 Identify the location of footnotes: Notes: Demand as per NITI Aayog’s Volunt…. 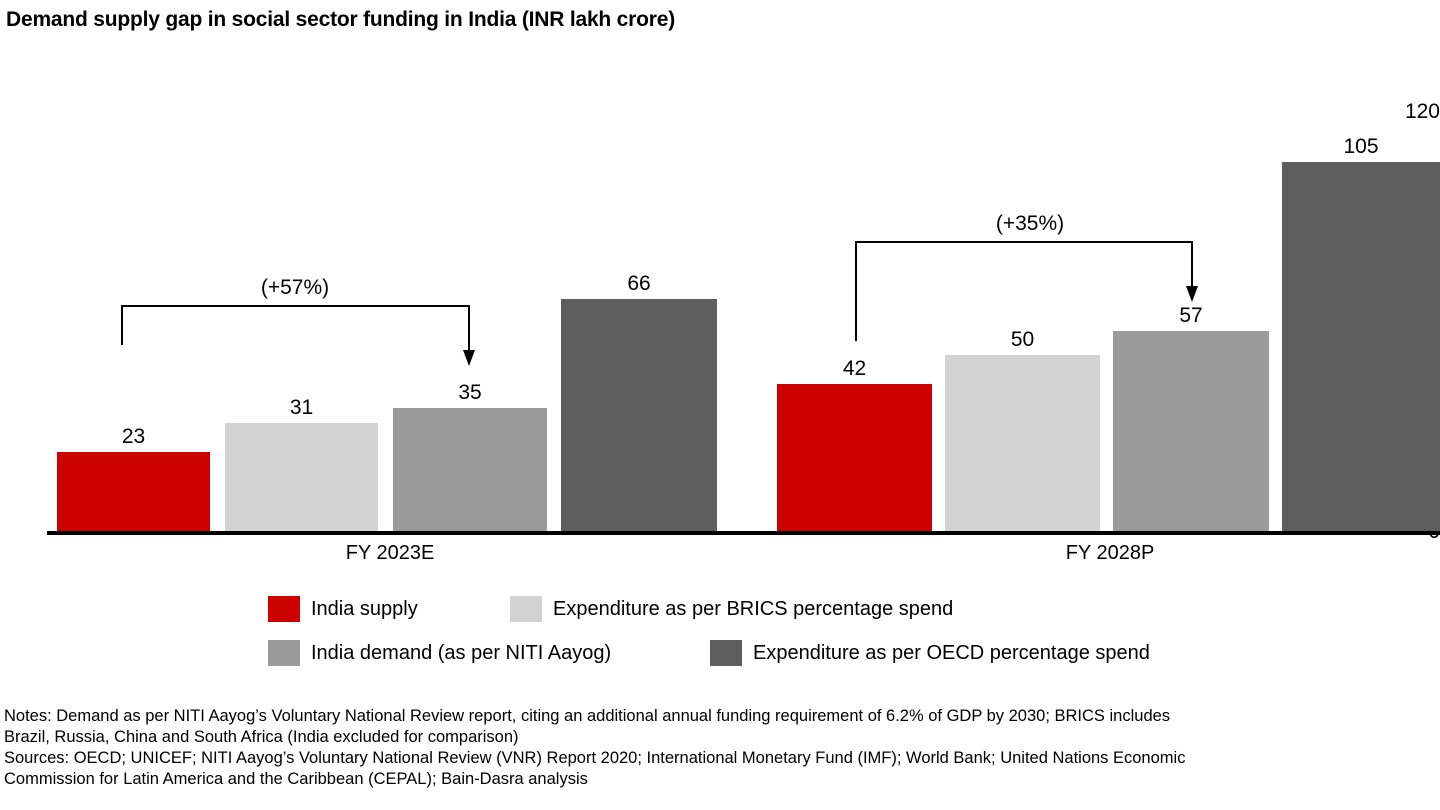
(721, 748).